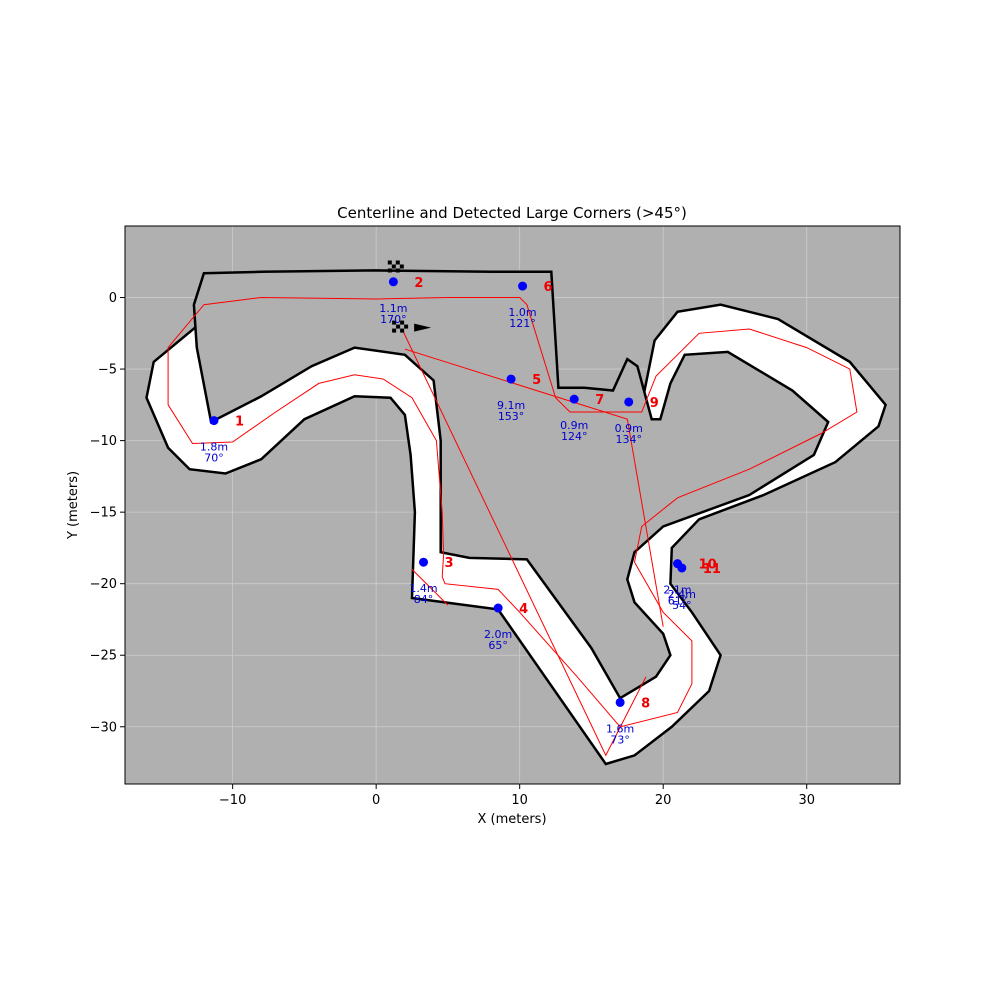 The width and height of the screenshot is (1000, 1000). Describe the element at coordinates (678, 601) in the screenshot. I see `corner-angle: 61°` at that location.